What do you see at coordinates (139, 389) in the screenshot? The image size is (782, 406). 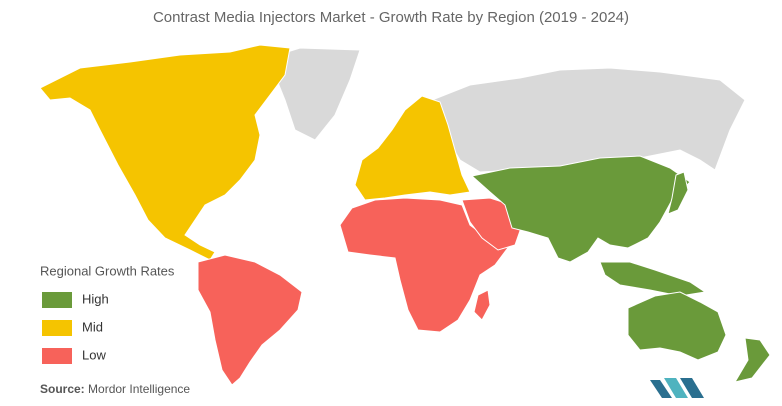 I see `source-text: Mordor Intelligence` at bounding box center [139, 389].